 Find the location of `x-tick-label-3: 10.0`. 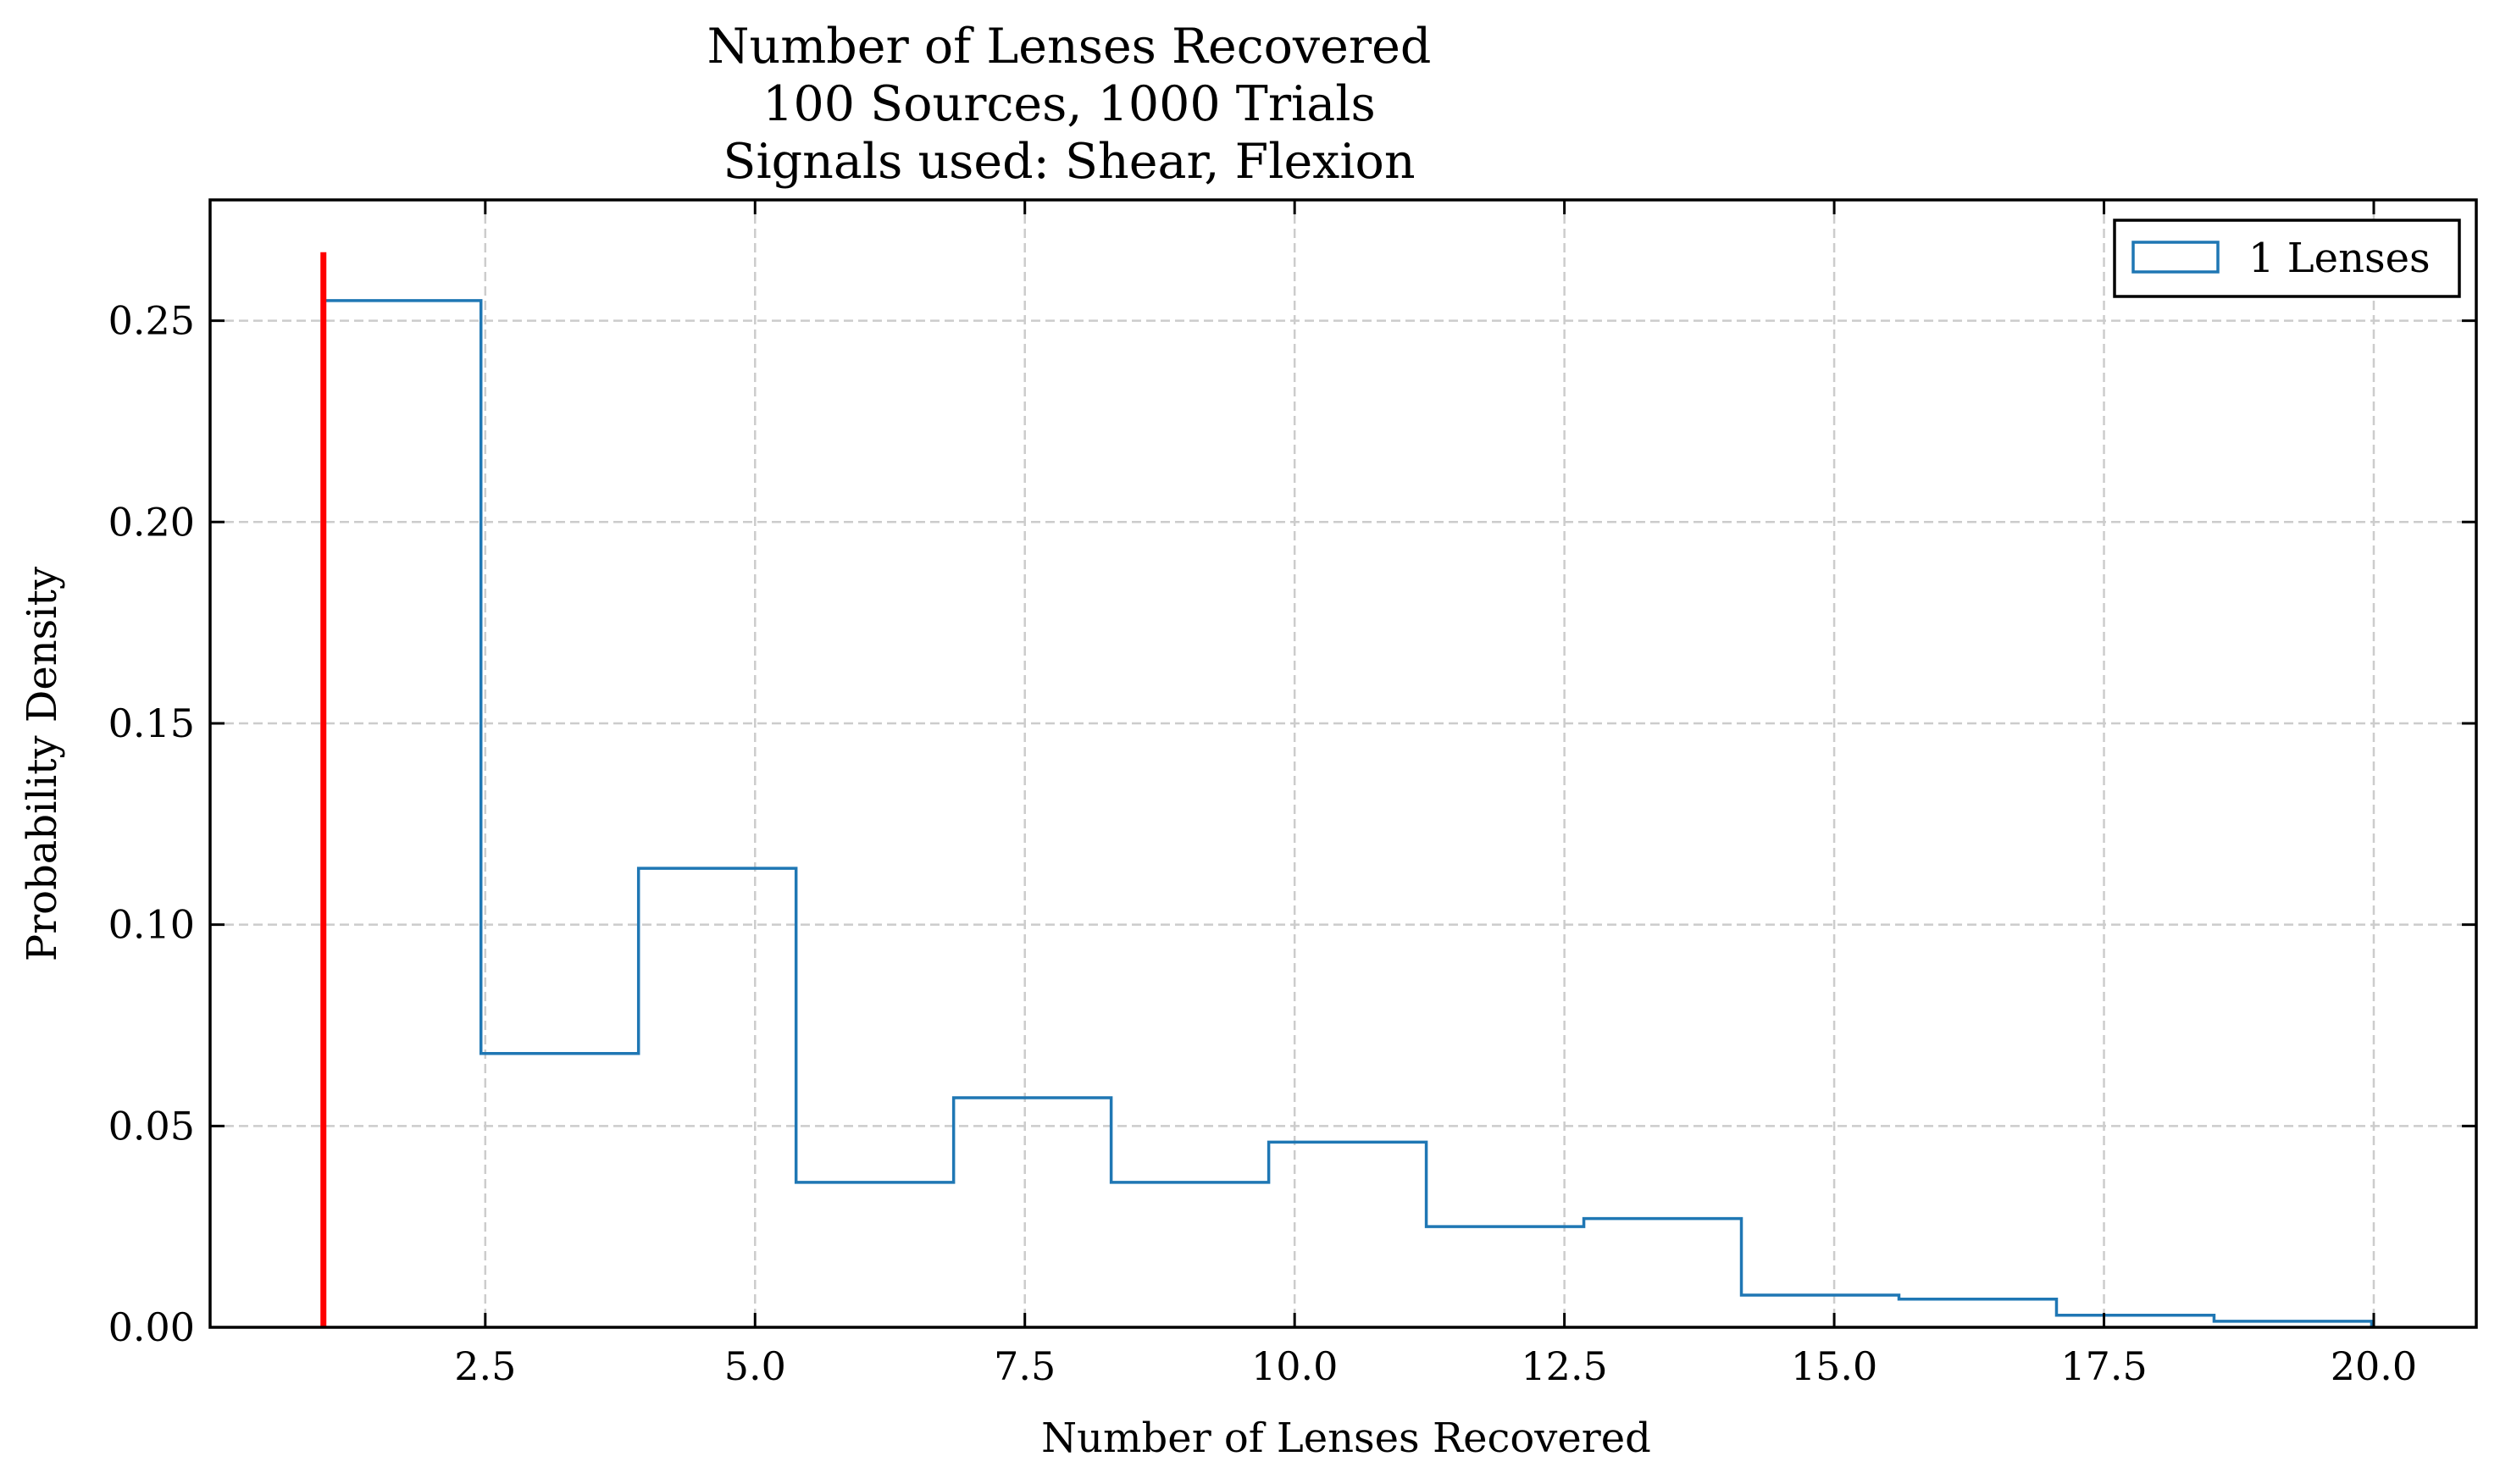

x-tick-label-3: 10.0 is located at coordinates (1294, 1366).